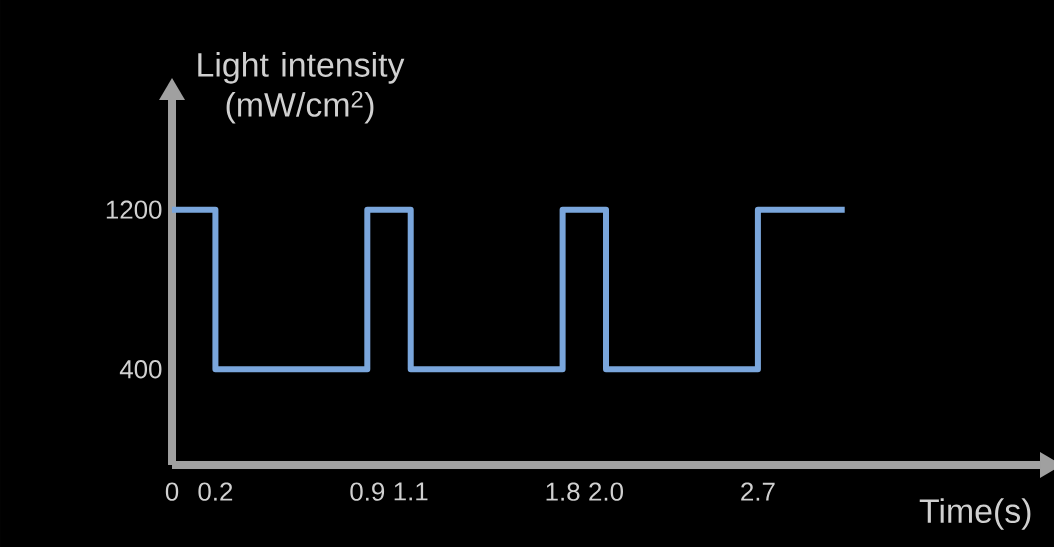  I want to click on y-axis-title: Light intensity (mW/cm$^{2}$), so click(301, 88).